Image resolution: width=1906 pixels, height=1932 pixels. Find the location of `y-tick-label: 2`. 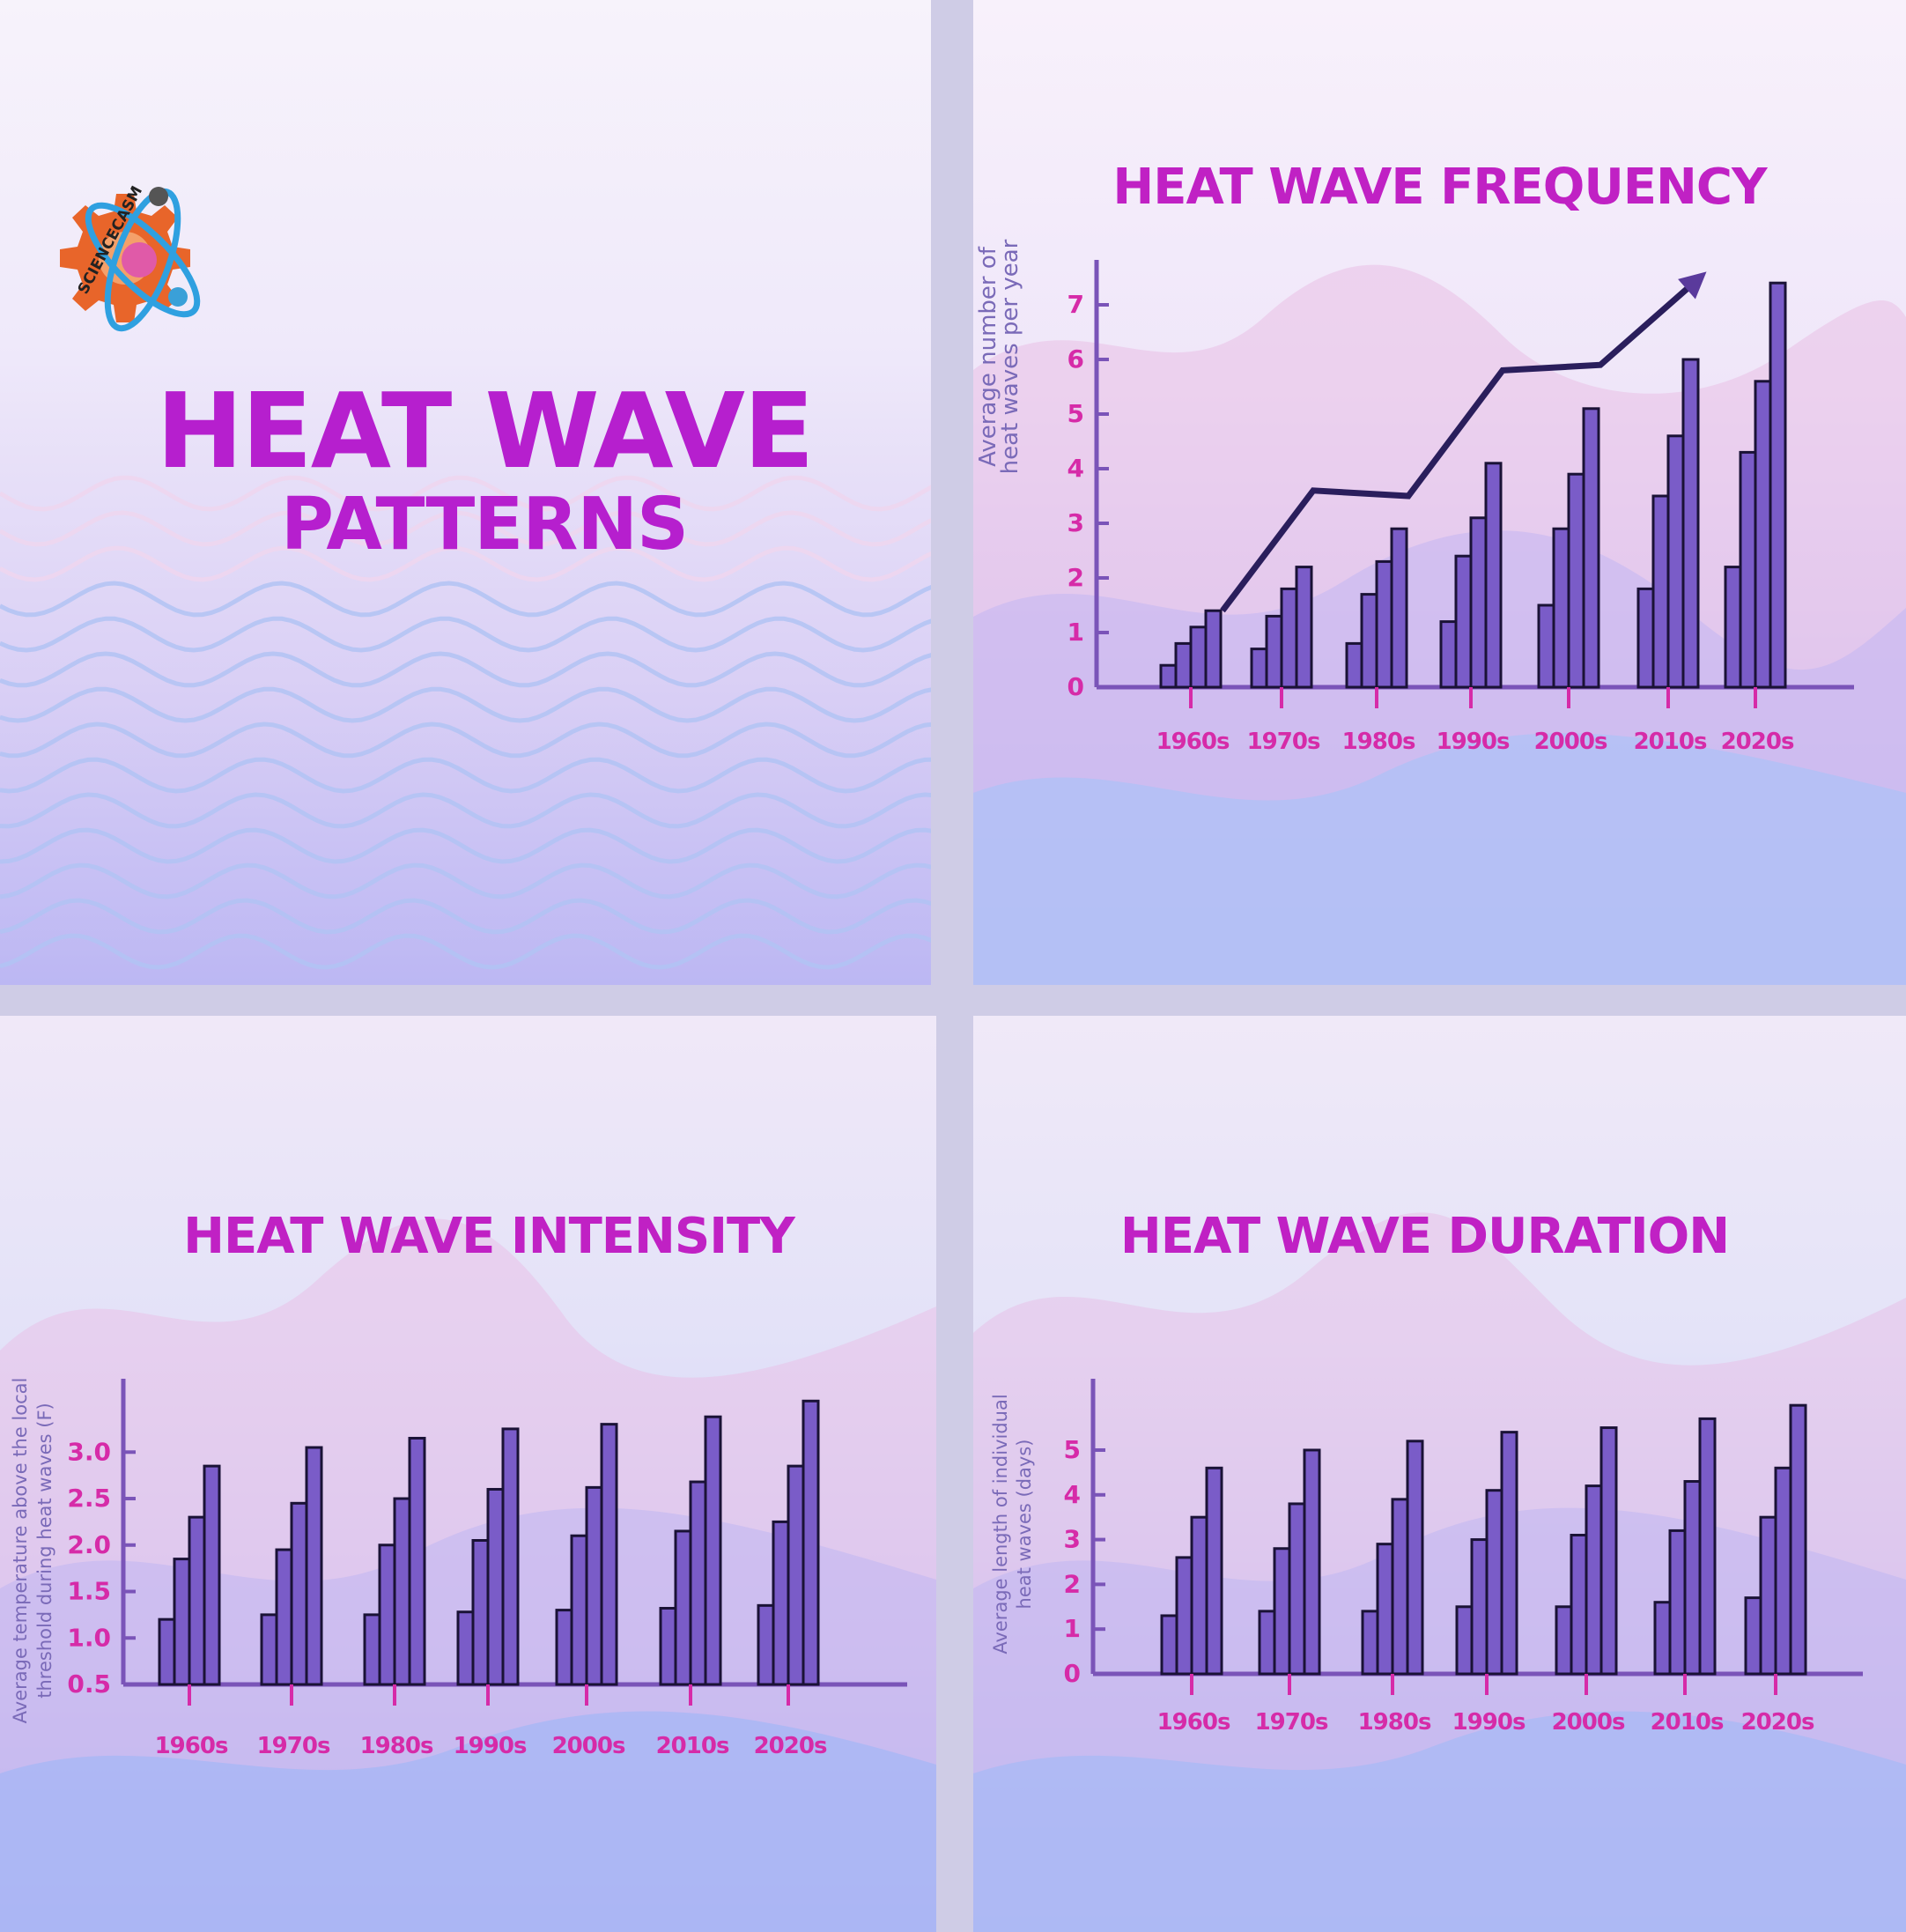

y-tick-label: 2 is located at coordinates (1076, 578).